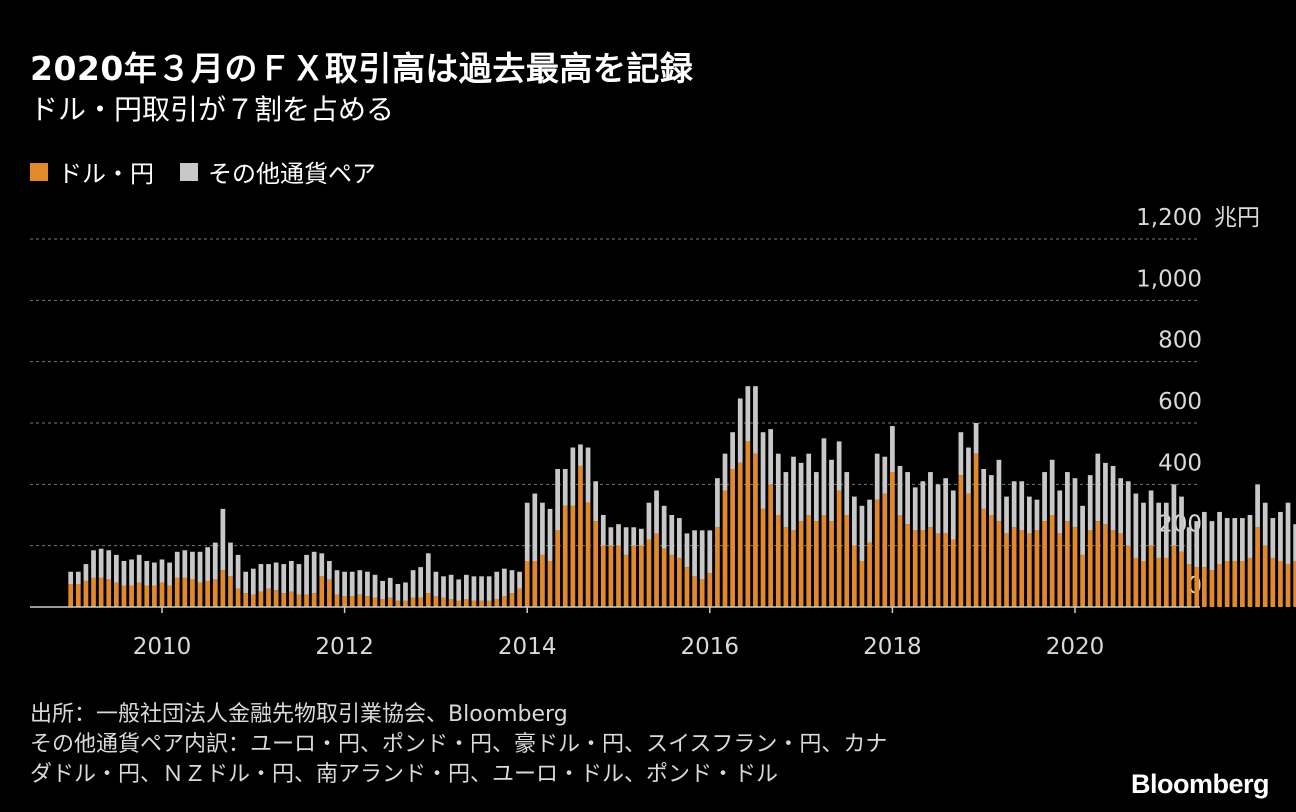 This screenshot has height=812, width=1296. What do you see at coordinates (212, 109) in the screenshot?
I see `chart-subtitle: ドル・円取引が７割を占める` at bounding box center [212, 109].